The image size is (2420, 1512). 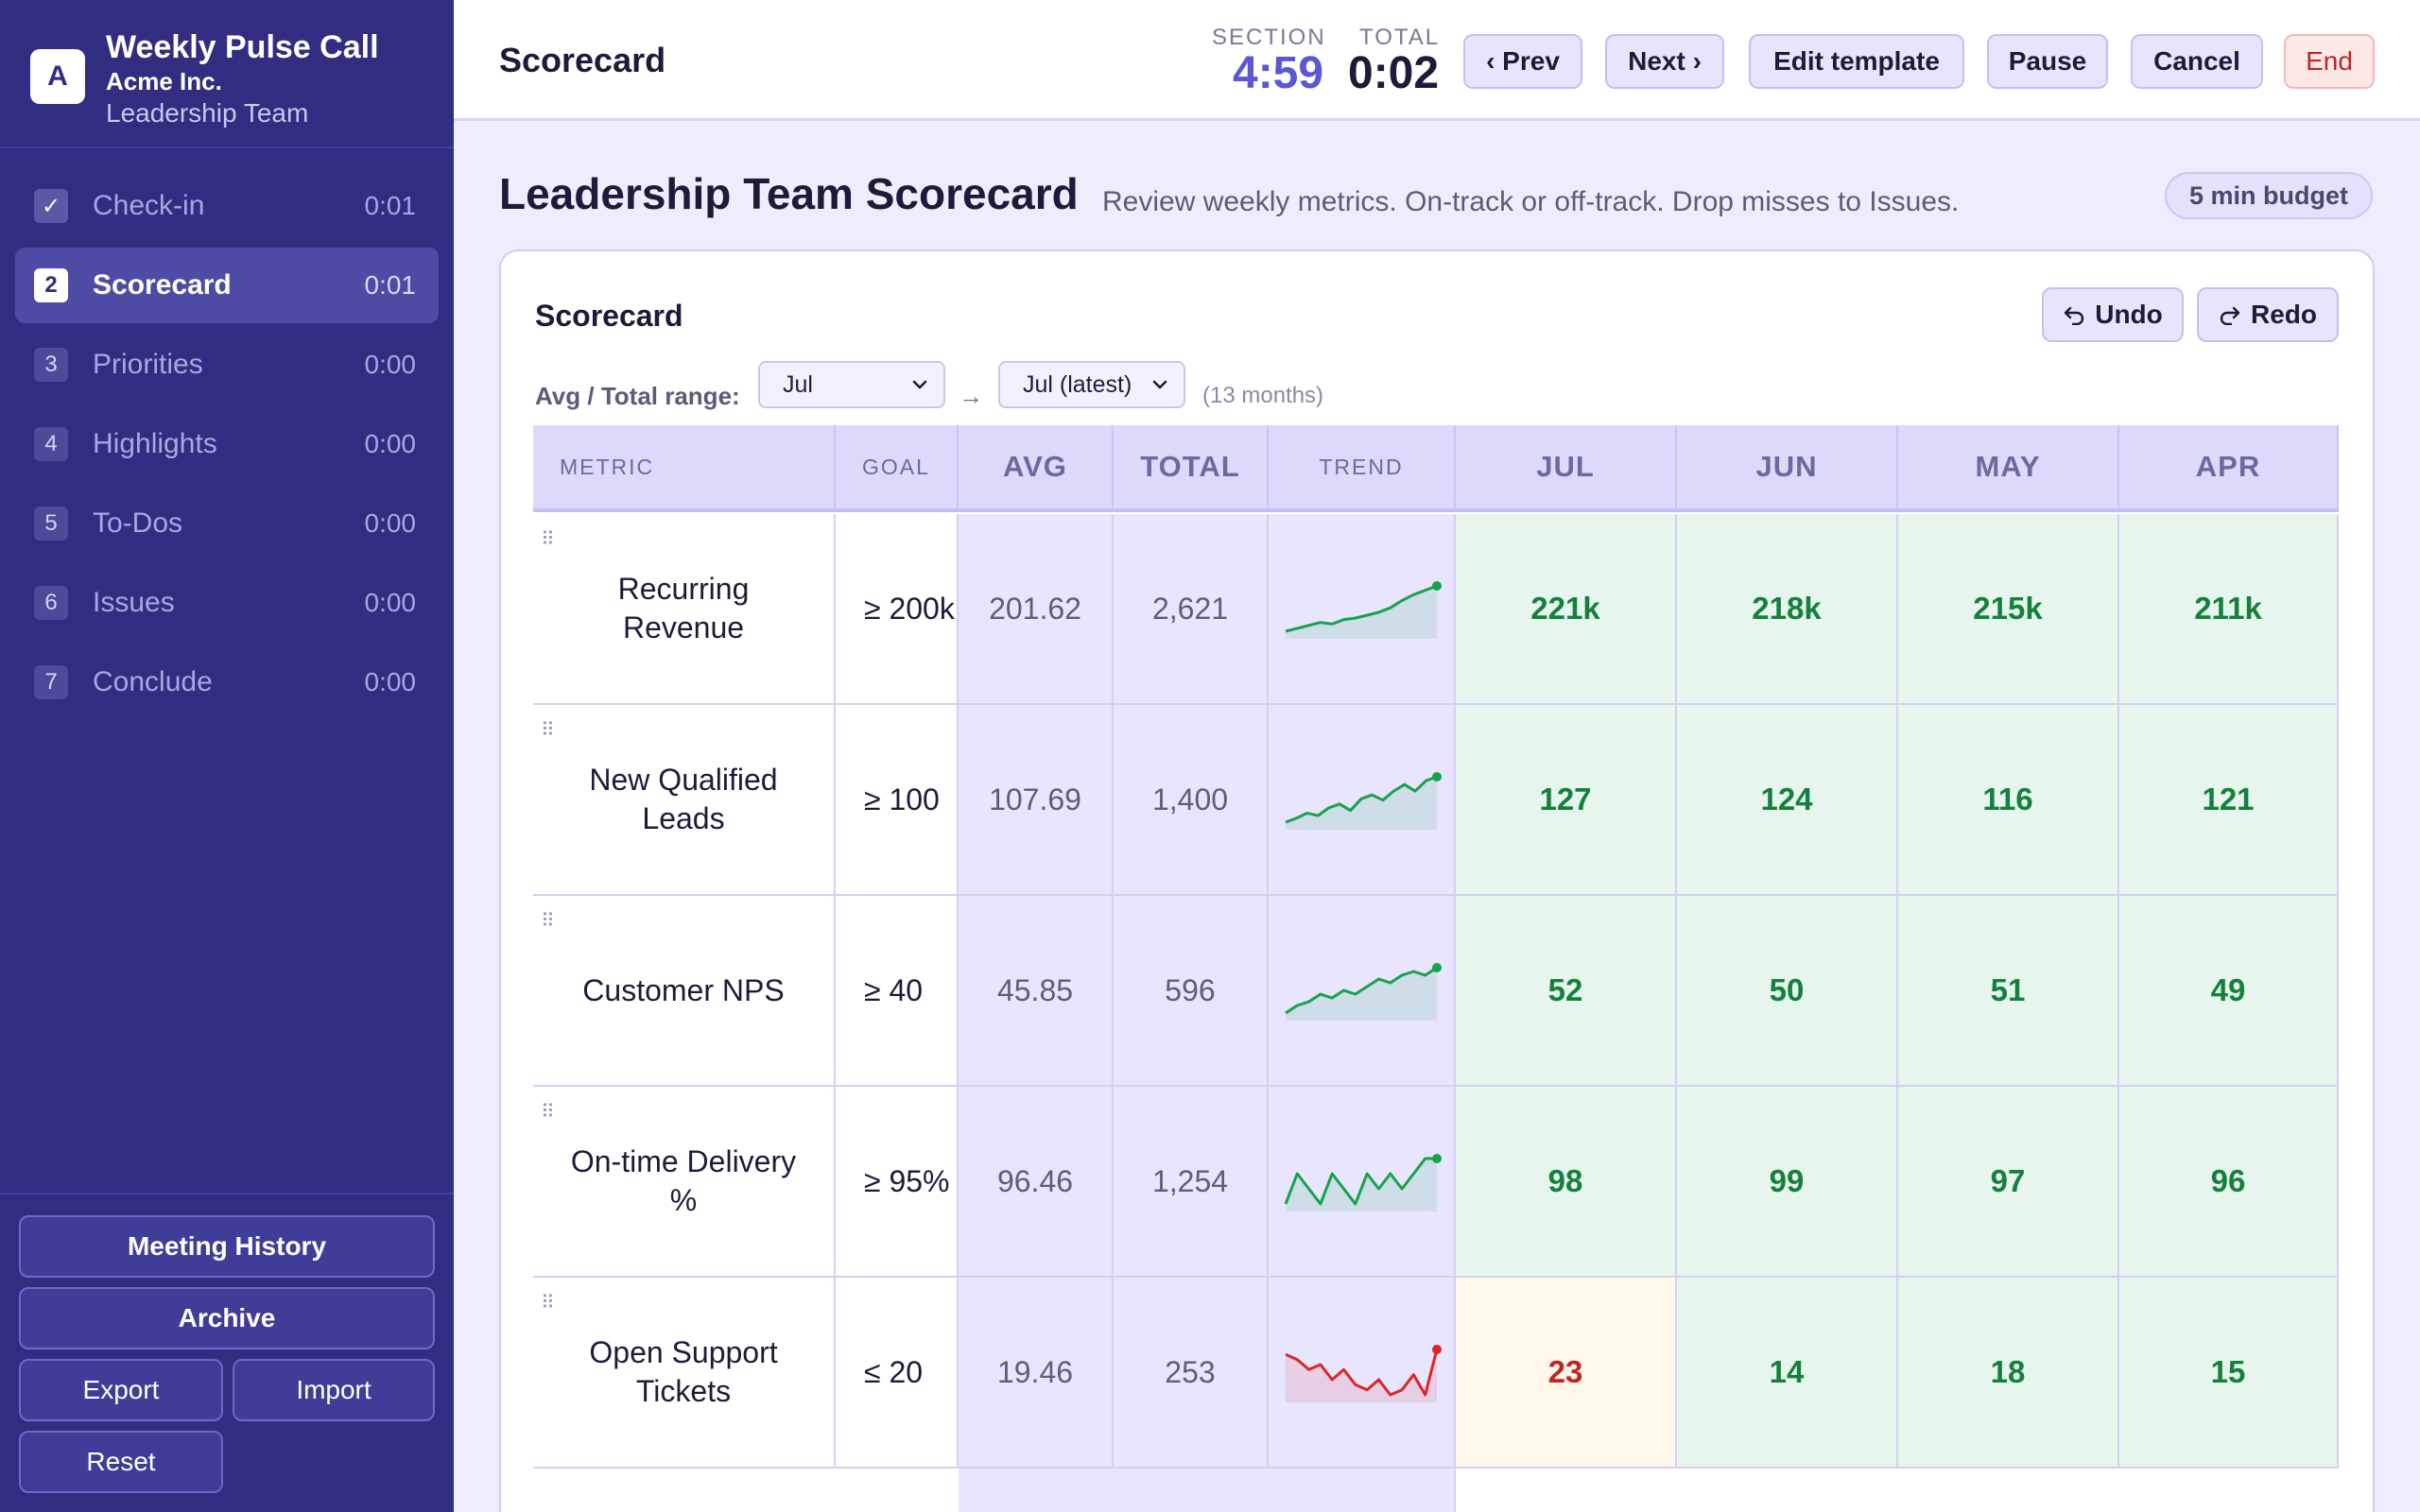 What do you see at coordinates (227, 444) in the screenshot?
I see `sidebar-item-highlights: 4 Highlights 0:00` at bounding box center [227, 444].